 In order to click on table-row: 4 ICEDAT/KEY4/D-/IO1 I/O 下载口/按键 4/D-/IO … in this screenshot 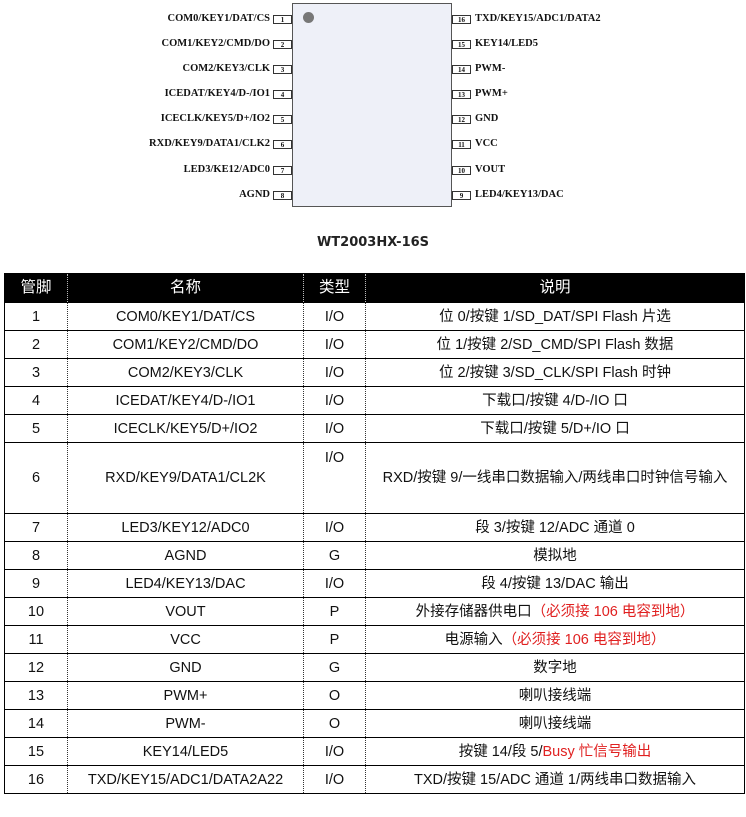, I will do `click(374, 400)`.